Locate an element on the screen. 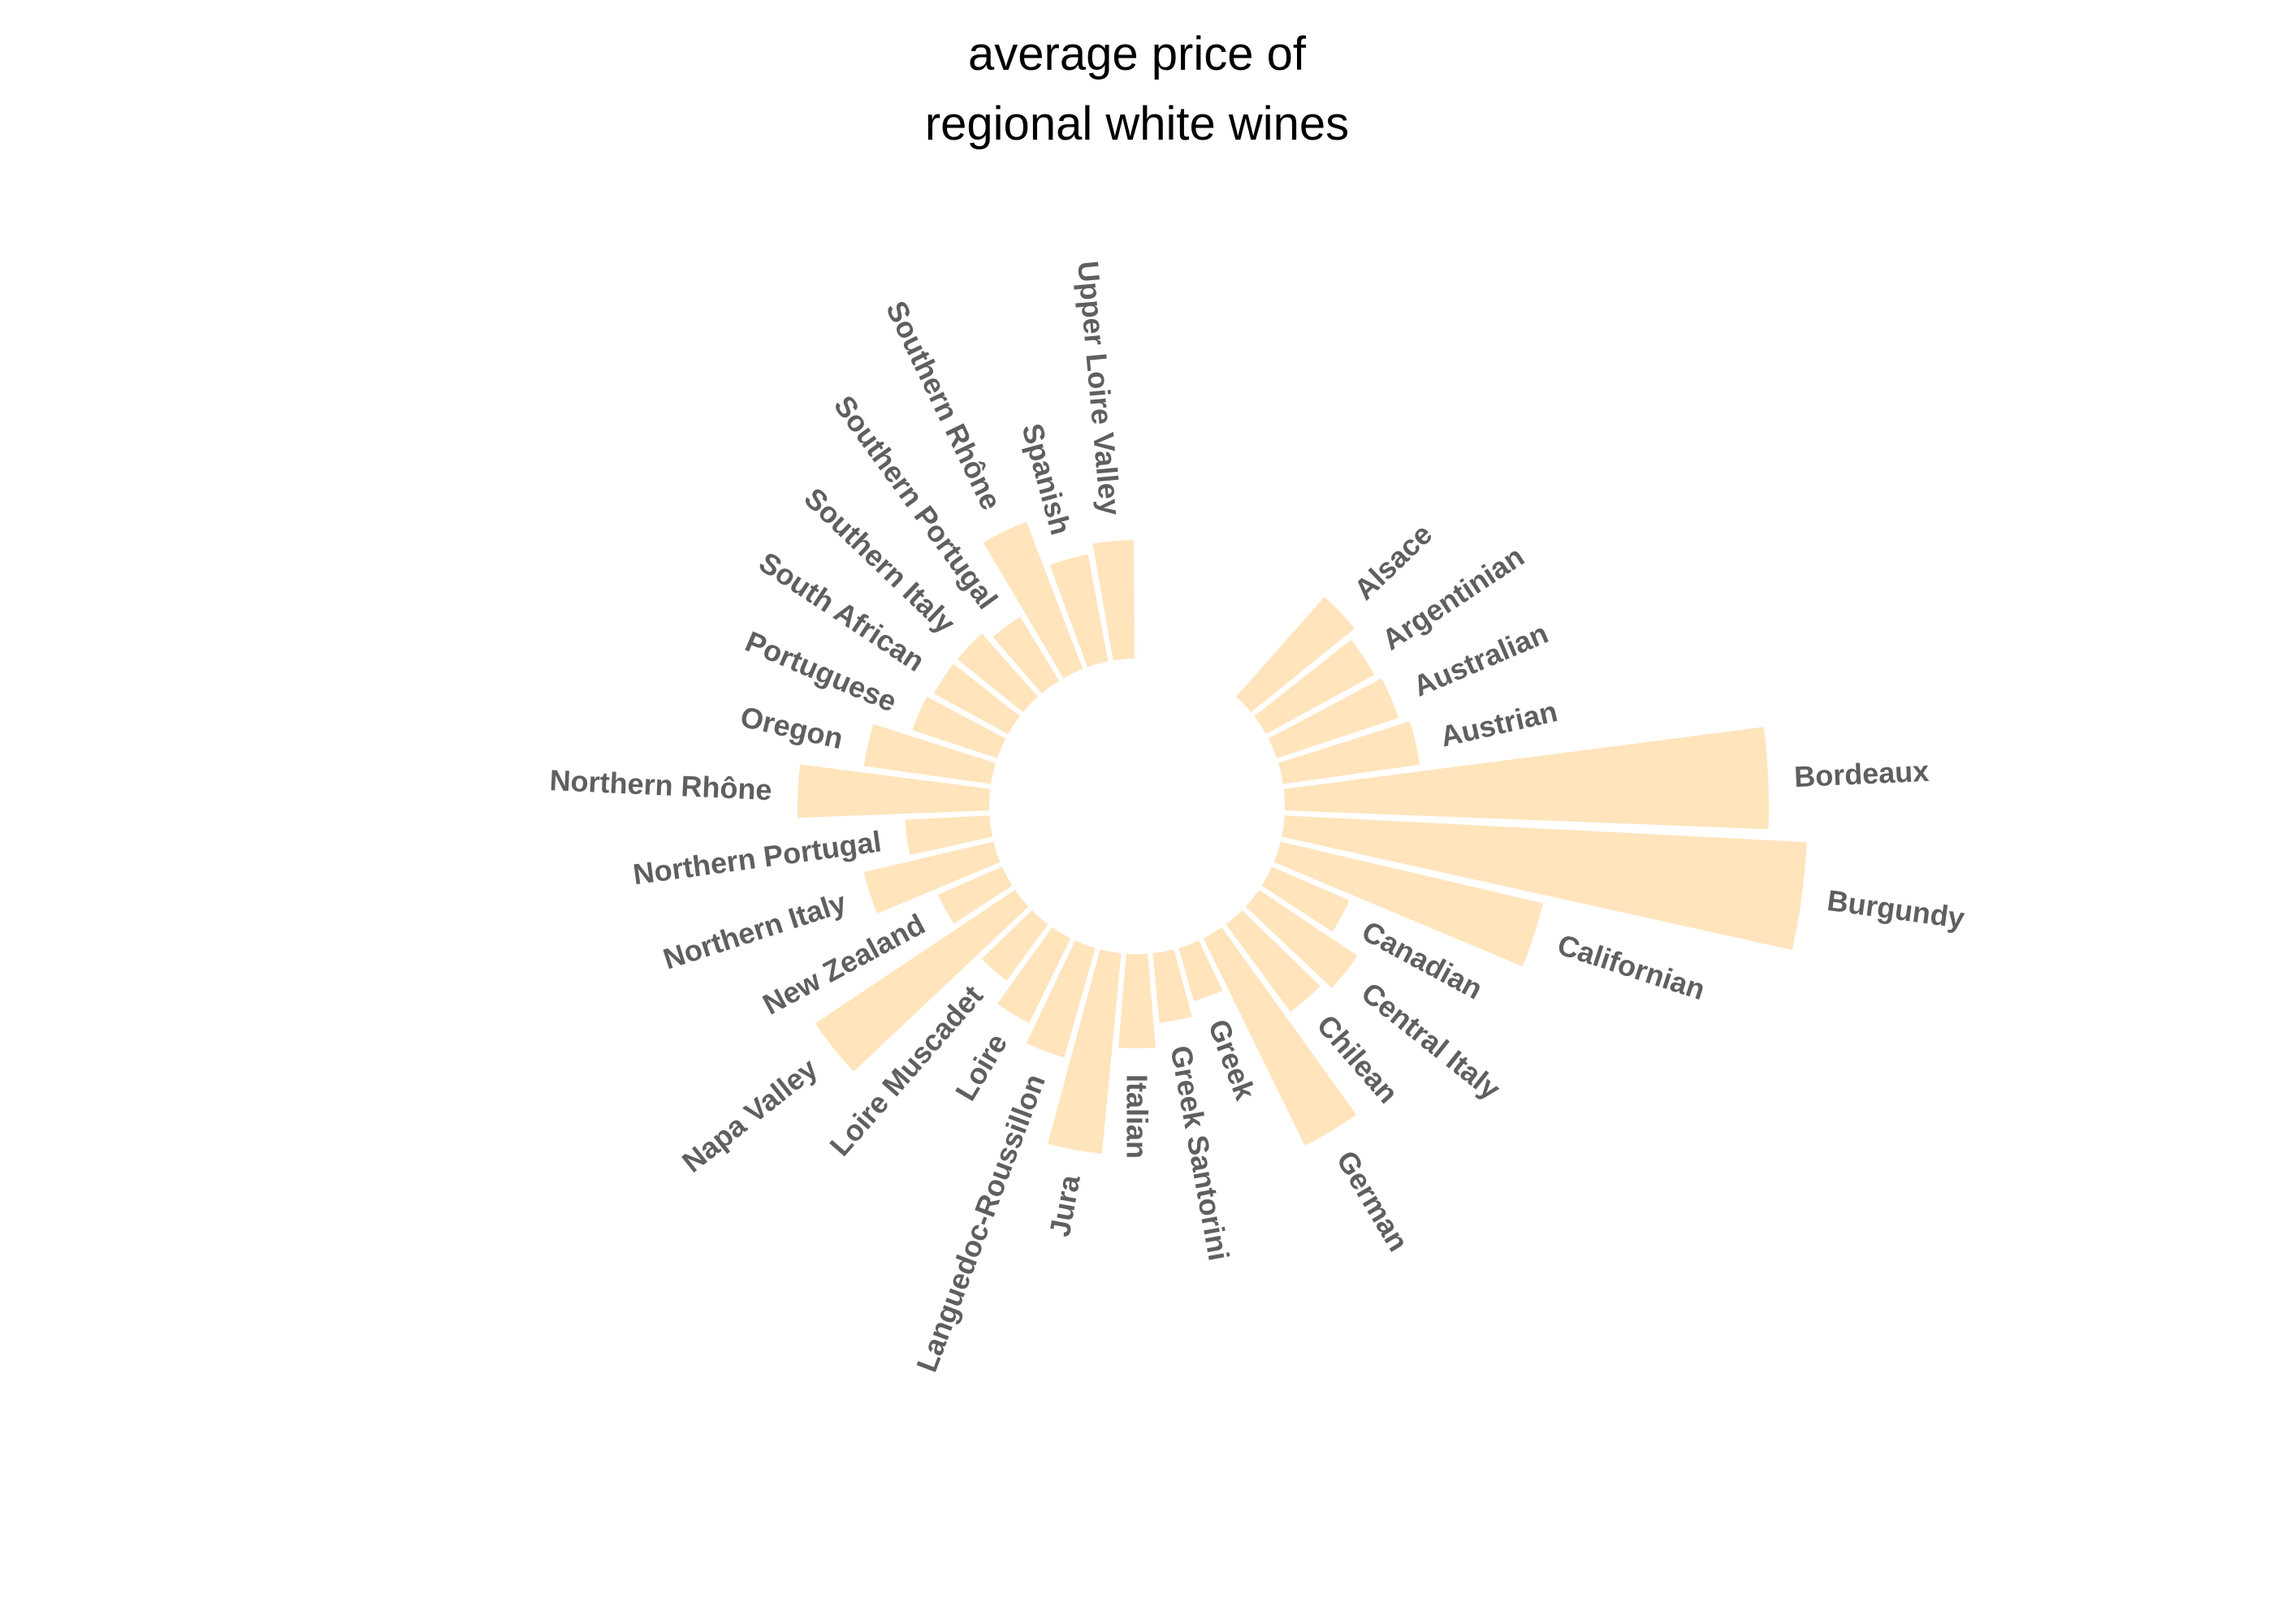  bar-burgundy is located at coordinates (1545, 883).